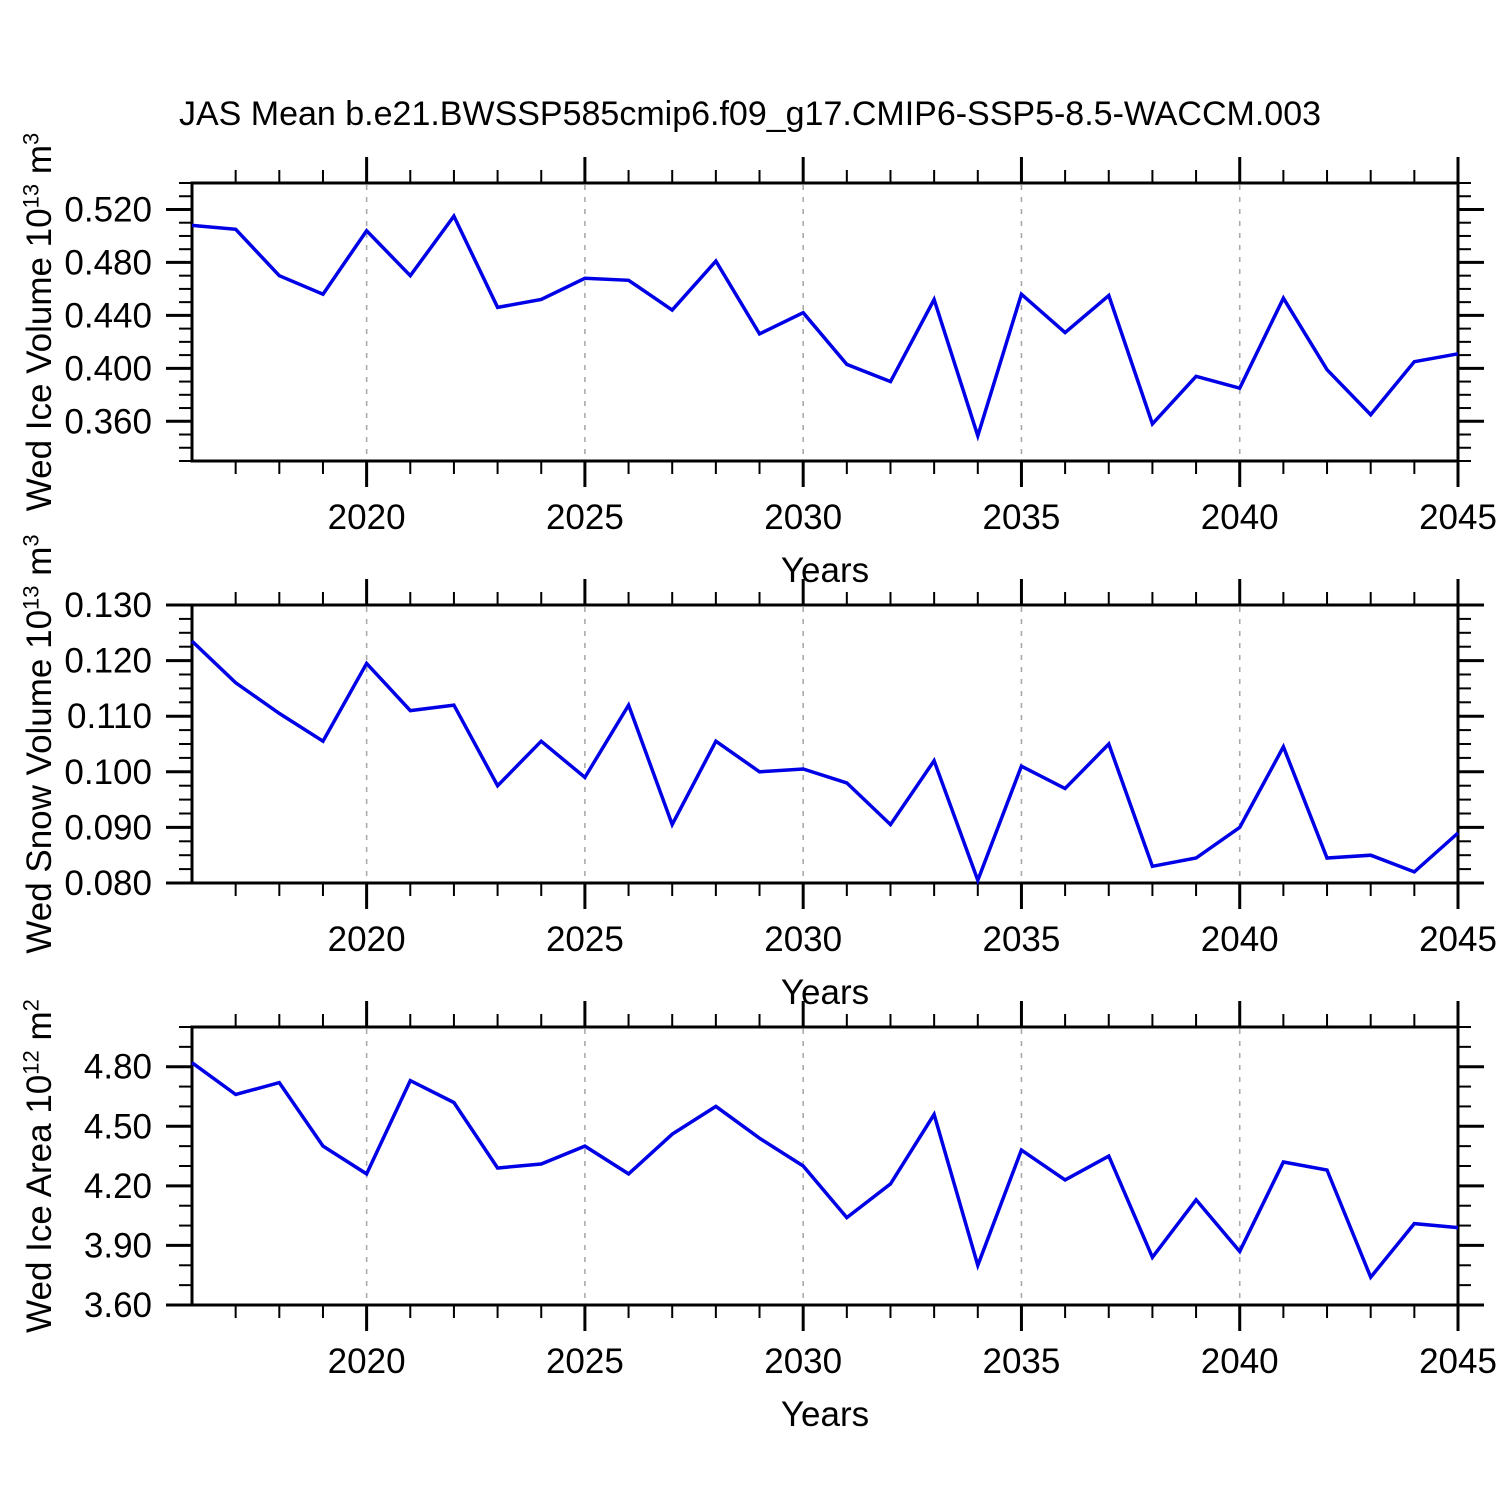 The height and width of the screenshot is (1500, 1500). I want to click on y-tick-label: 4.20, so click(118, 1186).